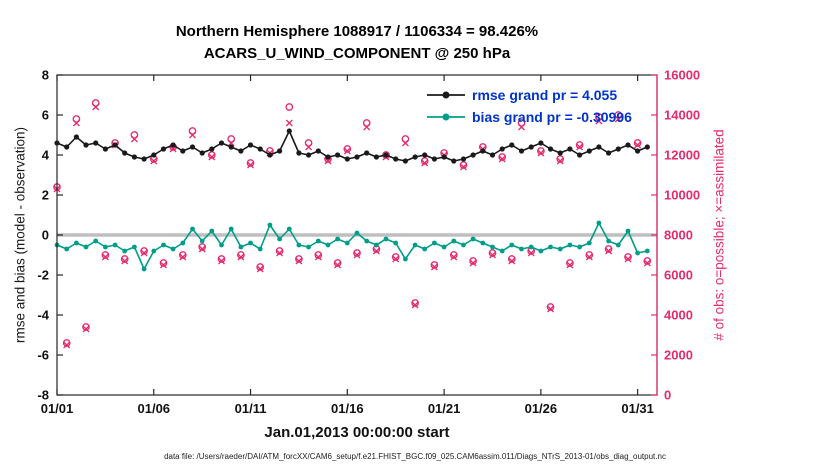 This screenshot has height=470, width=830. I want to click on bias-series, so click(352, 246).